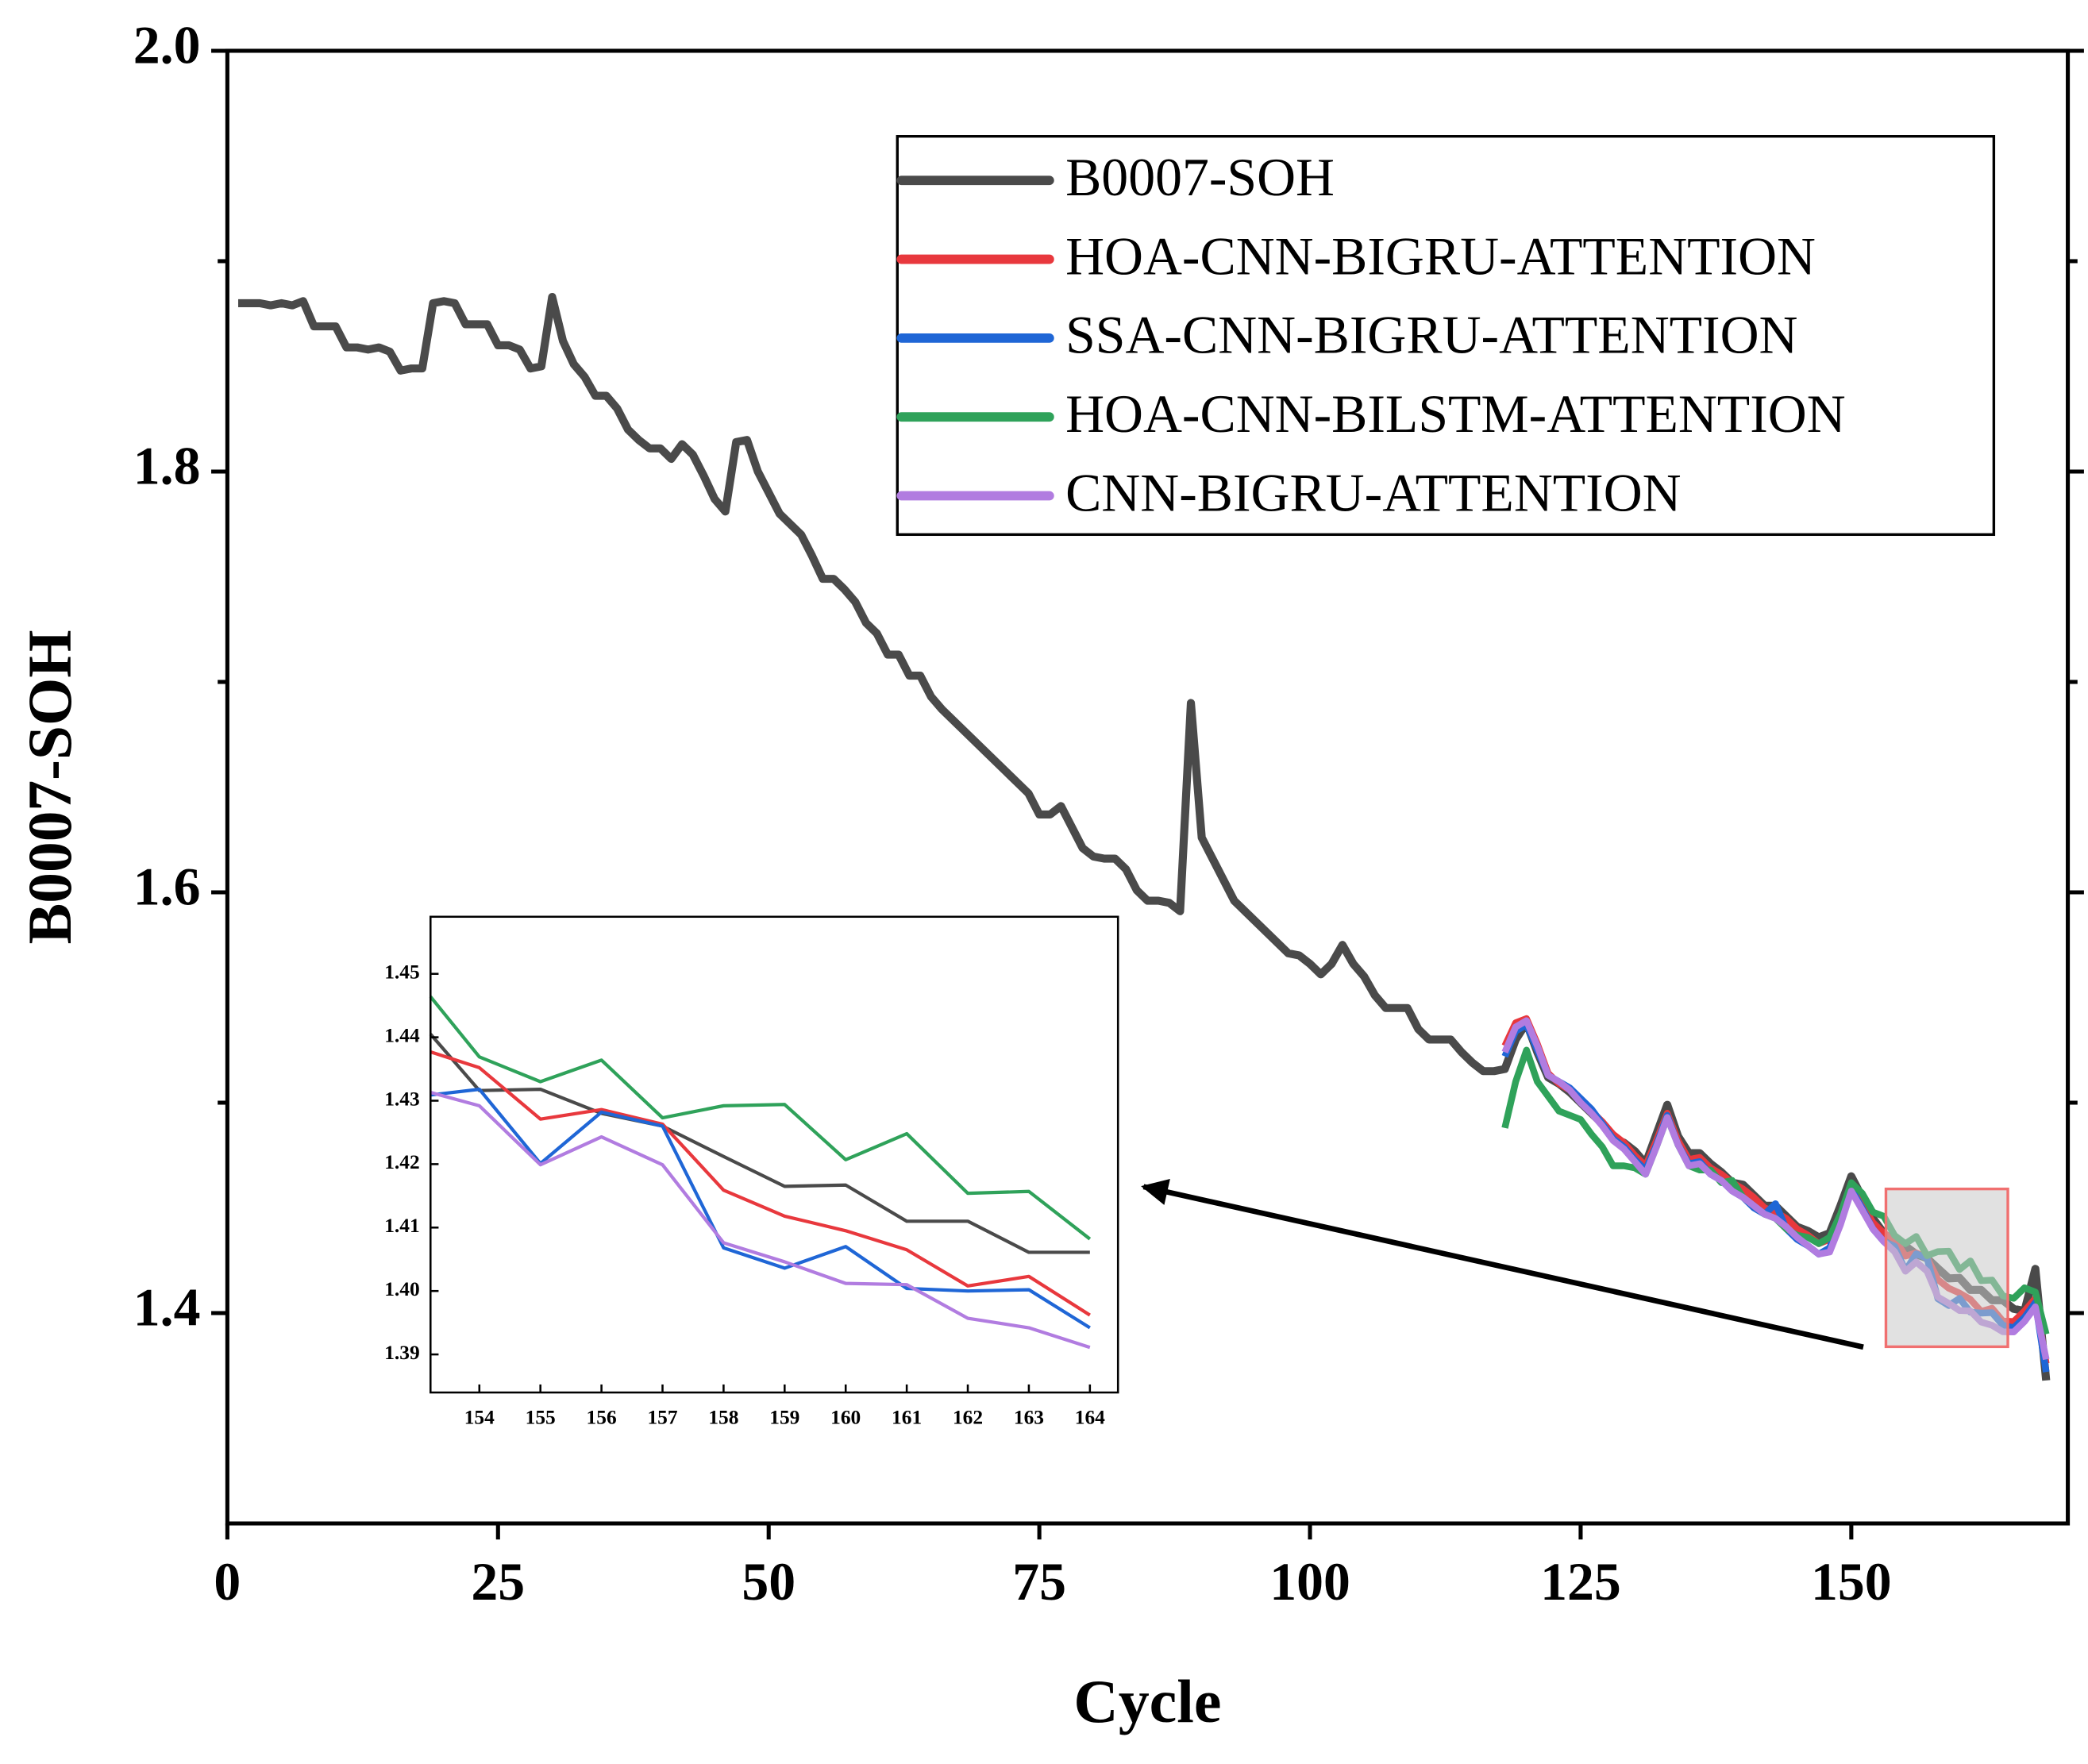 The height and width of the screenshot is (1764, 2088). What do you see at coordinates (167, 1308) in the screenshot?
I see `y-tick-label: 1.4` at bounding box center [167, 1308].